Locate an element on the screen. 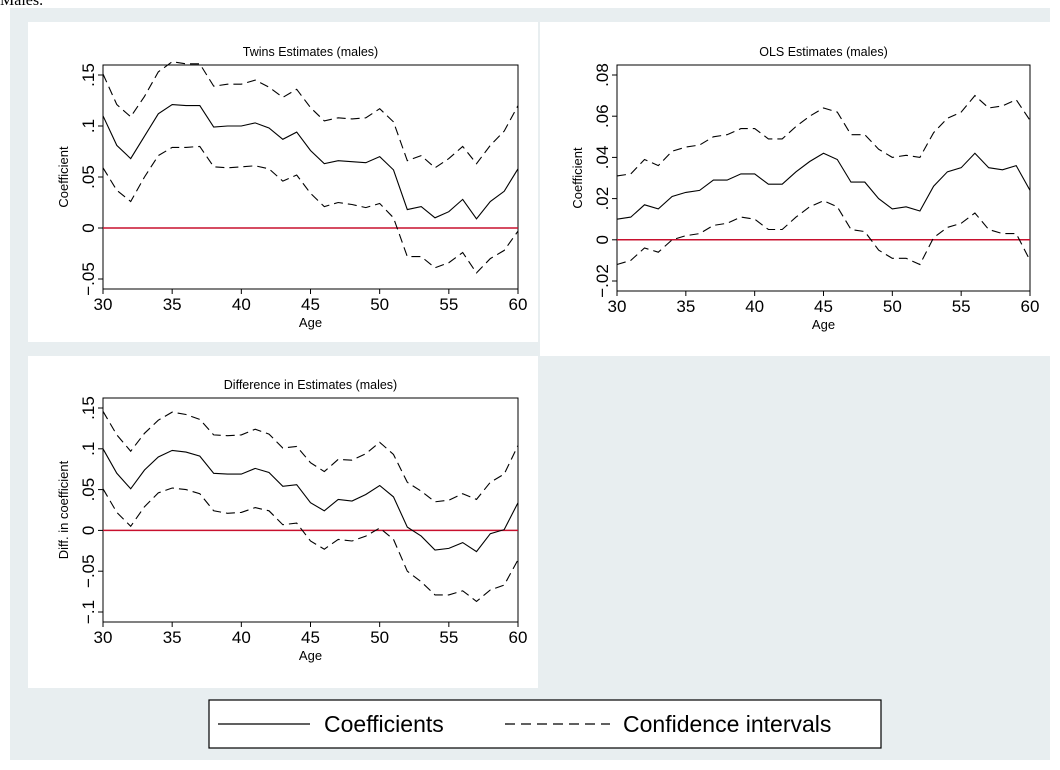 This screenshot has width=1060, height=770. y-tick-label: .06 is located at coordinates (602, 116).